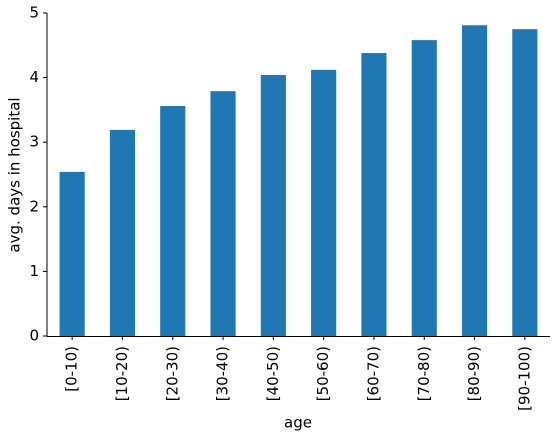  I want to click on x-tick-label: [80-90), so click(474, 373).